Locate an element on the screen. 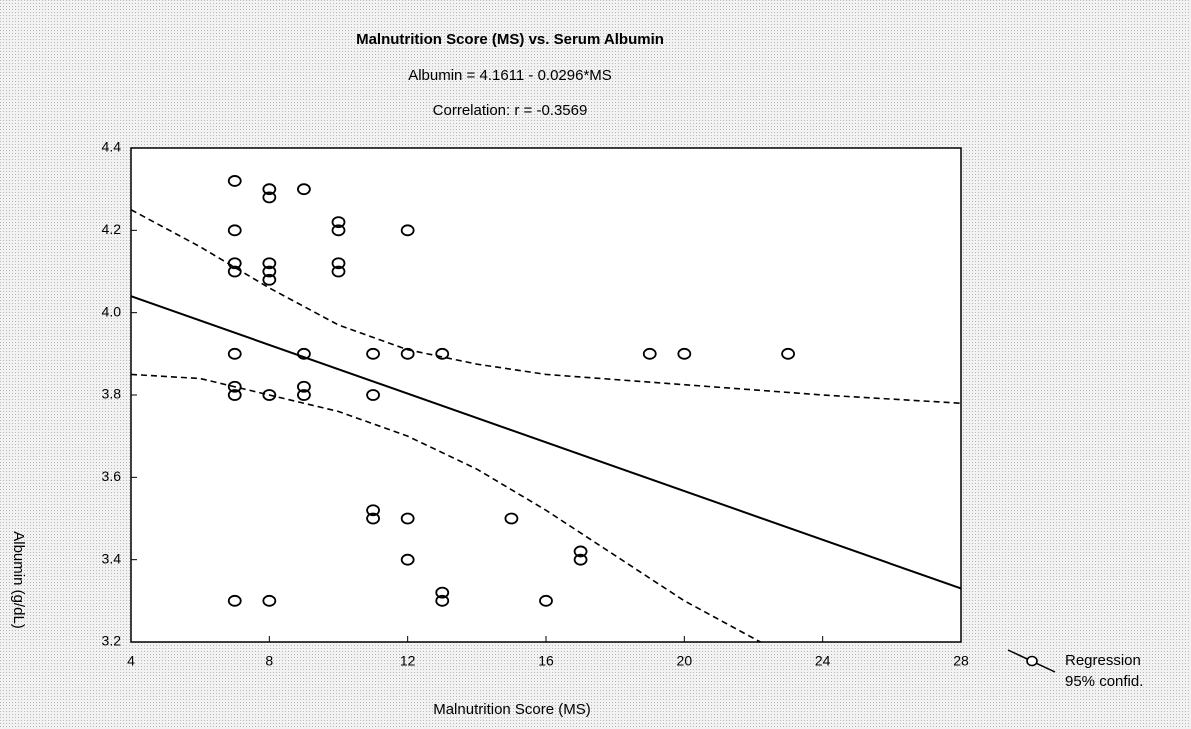  x-tick-label: 20 is located at coordinates (685, 661).